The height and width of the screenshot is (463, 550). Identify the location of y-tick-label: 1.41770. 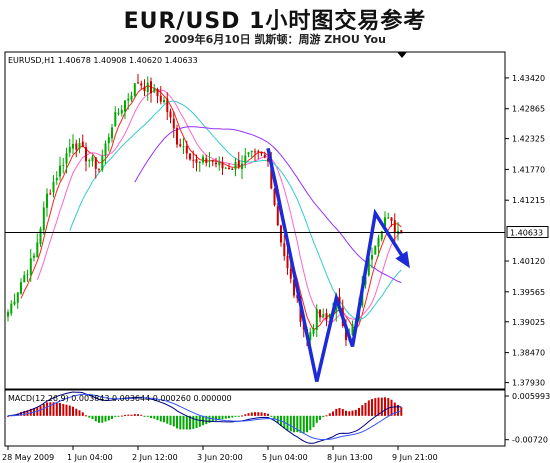
(528, 169).